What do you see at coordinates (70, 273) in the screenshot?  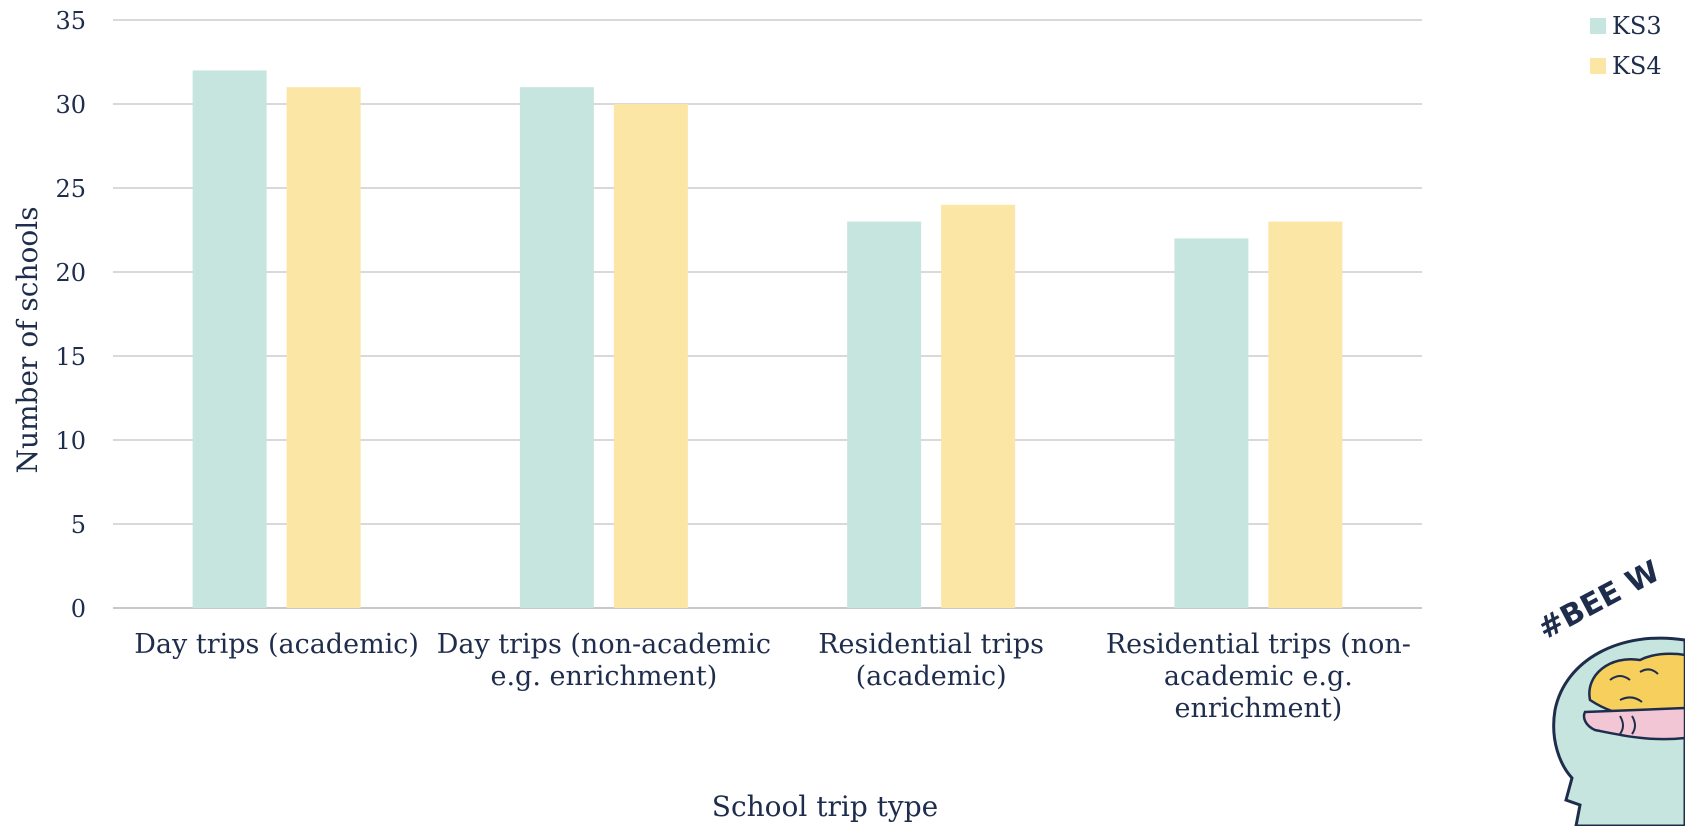 I see `y-tick-label: 20` at bounding box center [70, 273].